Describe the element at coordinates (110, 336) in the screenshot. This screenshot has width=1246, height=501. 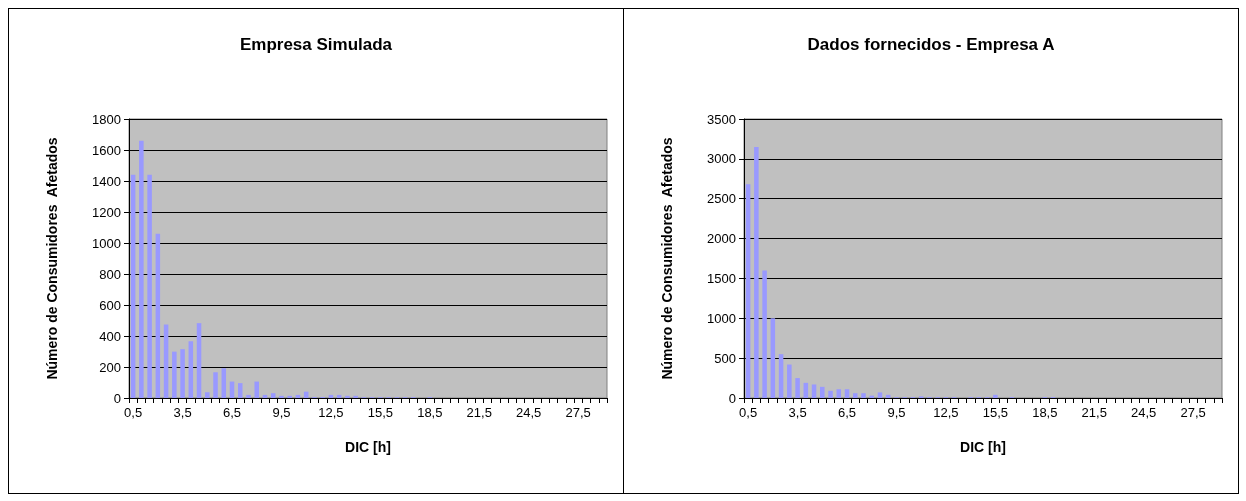
I see `y-tick-label: 400` at that location.